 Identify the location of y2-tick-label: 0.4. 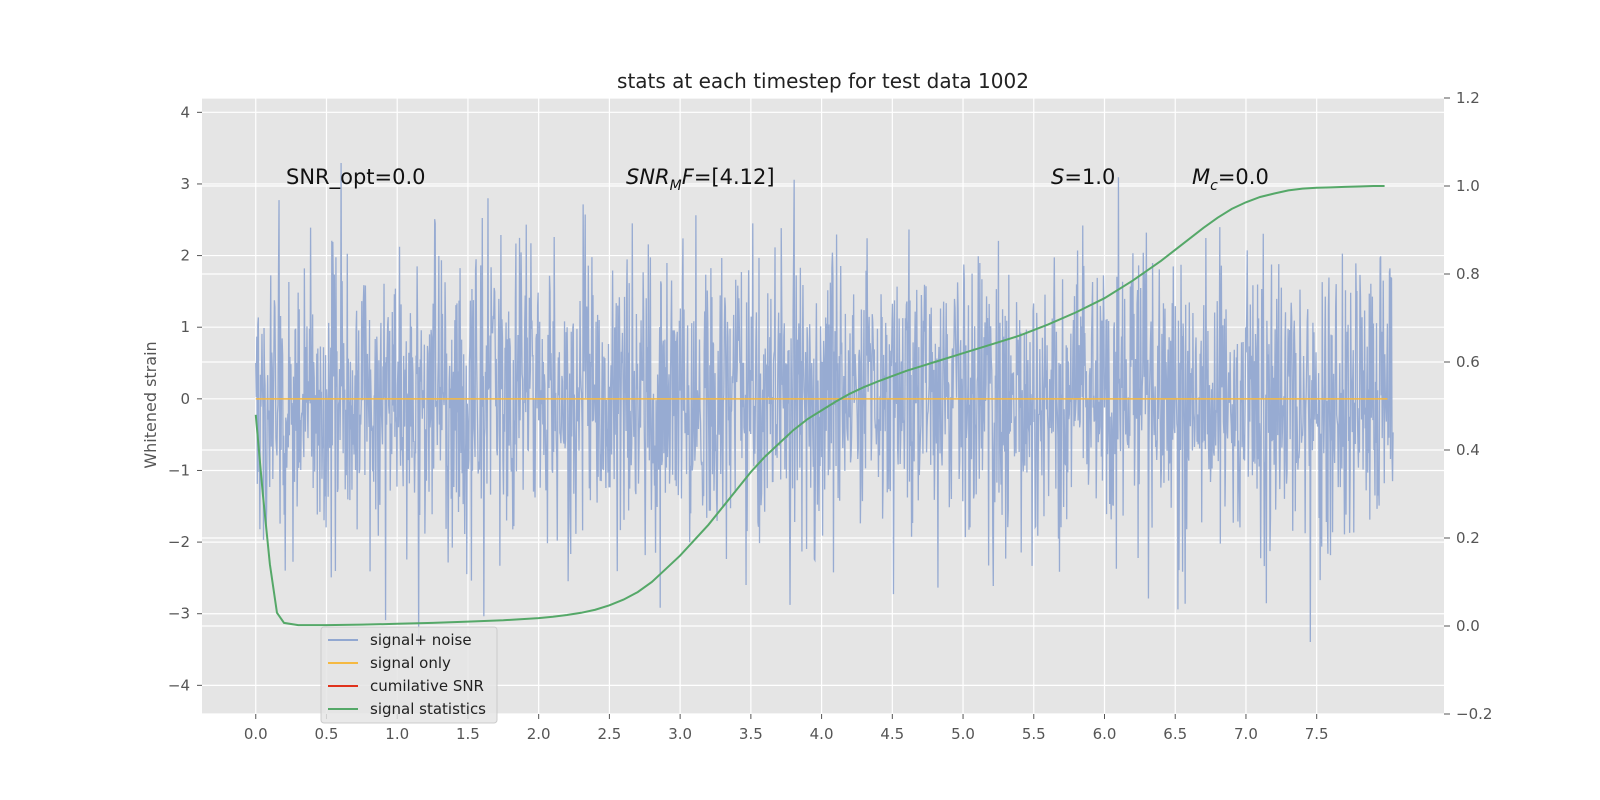
(1468, 450).